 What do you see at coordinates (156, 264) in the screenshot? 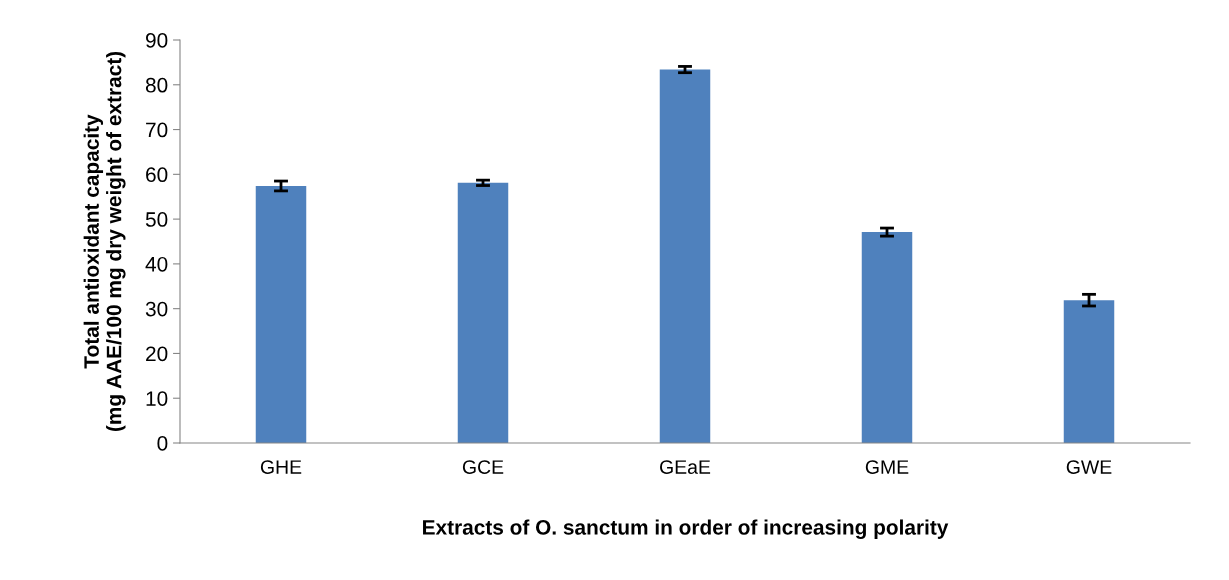
I see `y-tick-label: 40` at bounding box center [156, 264].